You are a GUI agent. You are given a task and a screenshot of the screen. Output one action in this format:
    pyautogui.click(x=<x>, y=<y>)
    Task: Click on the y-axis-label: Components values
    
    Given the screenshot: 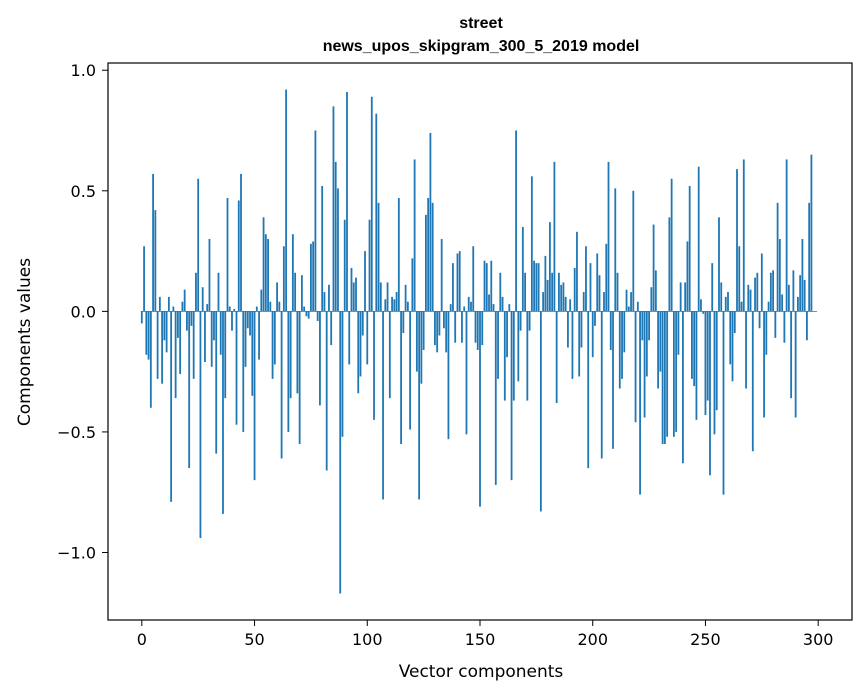 What is the action you would take?
    pyautogui.click(x=25, y=342)
    